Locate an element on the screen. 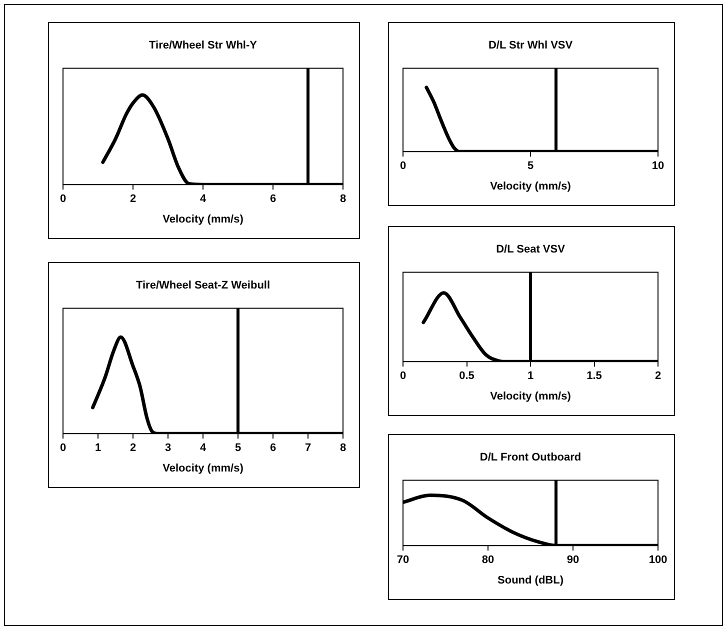 This screenshot has height=629, width=727. x-tick-label: 70 is located at coordinates (403, 560).